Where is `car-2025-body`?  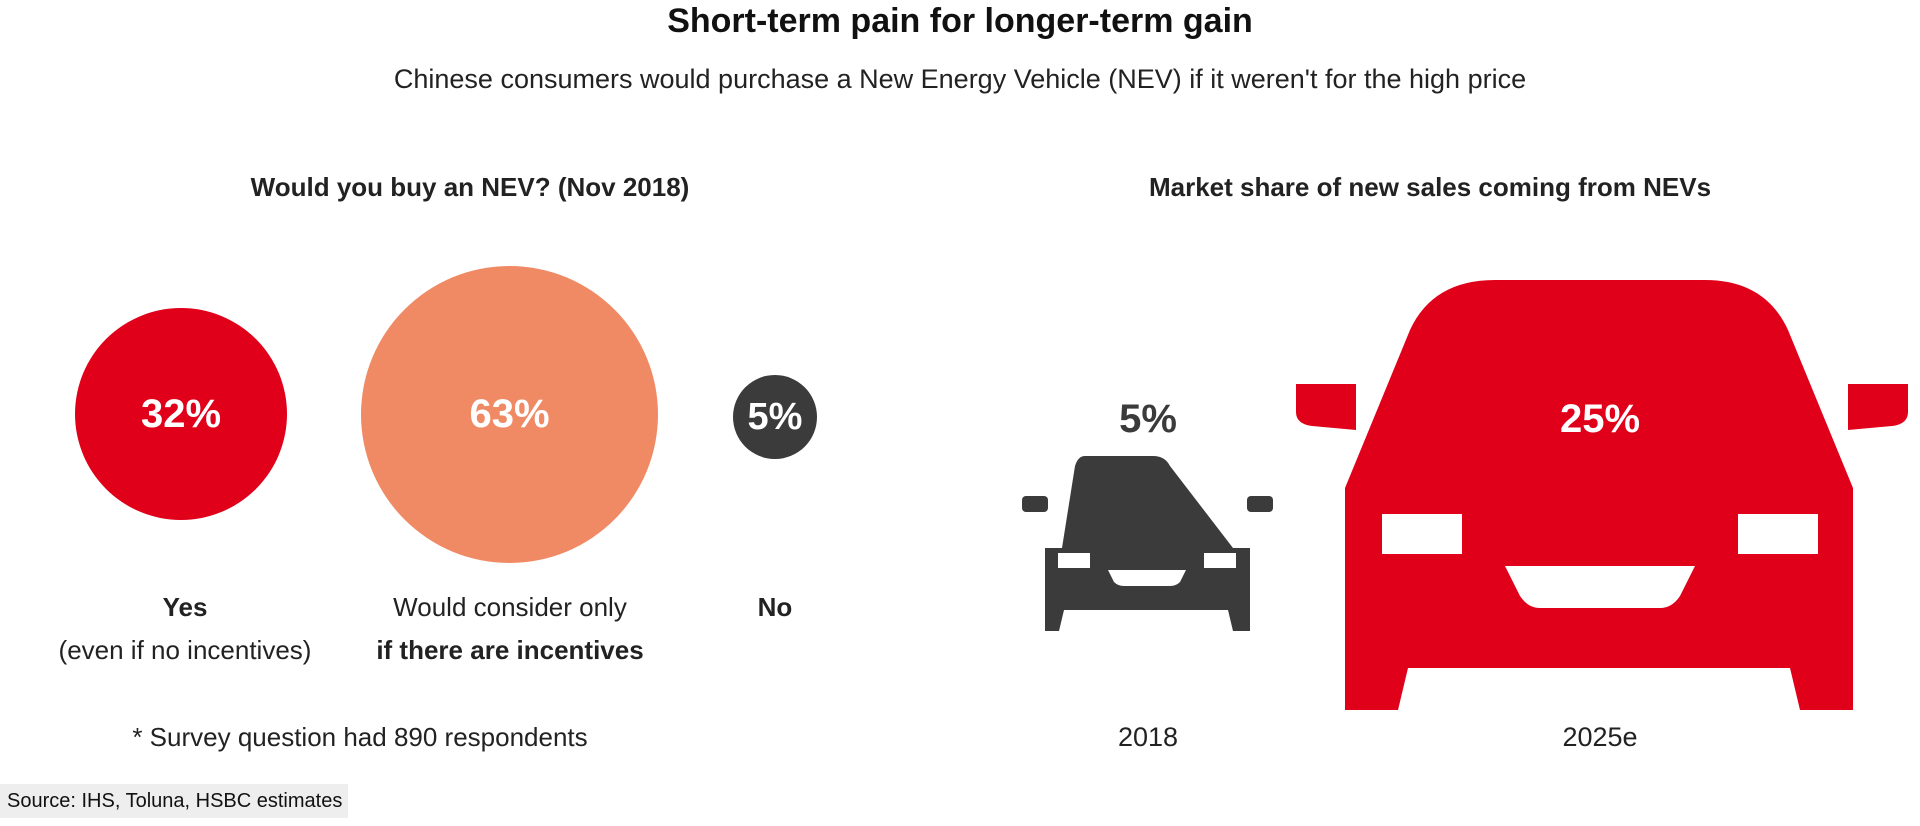 car-2025-body is located at coordinates (1599, 495).